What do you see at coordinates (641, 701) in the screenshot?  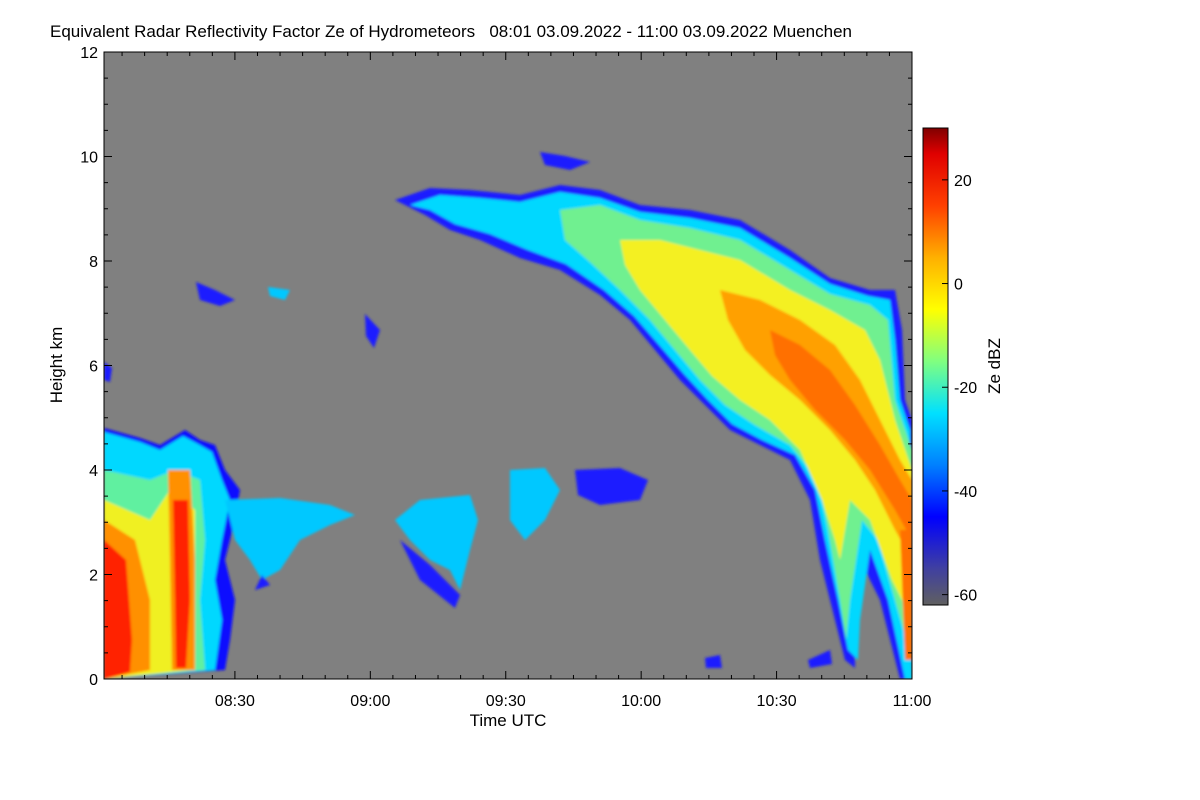 I see `x-tick-label: 10:00` at bounding box center [641, 701].